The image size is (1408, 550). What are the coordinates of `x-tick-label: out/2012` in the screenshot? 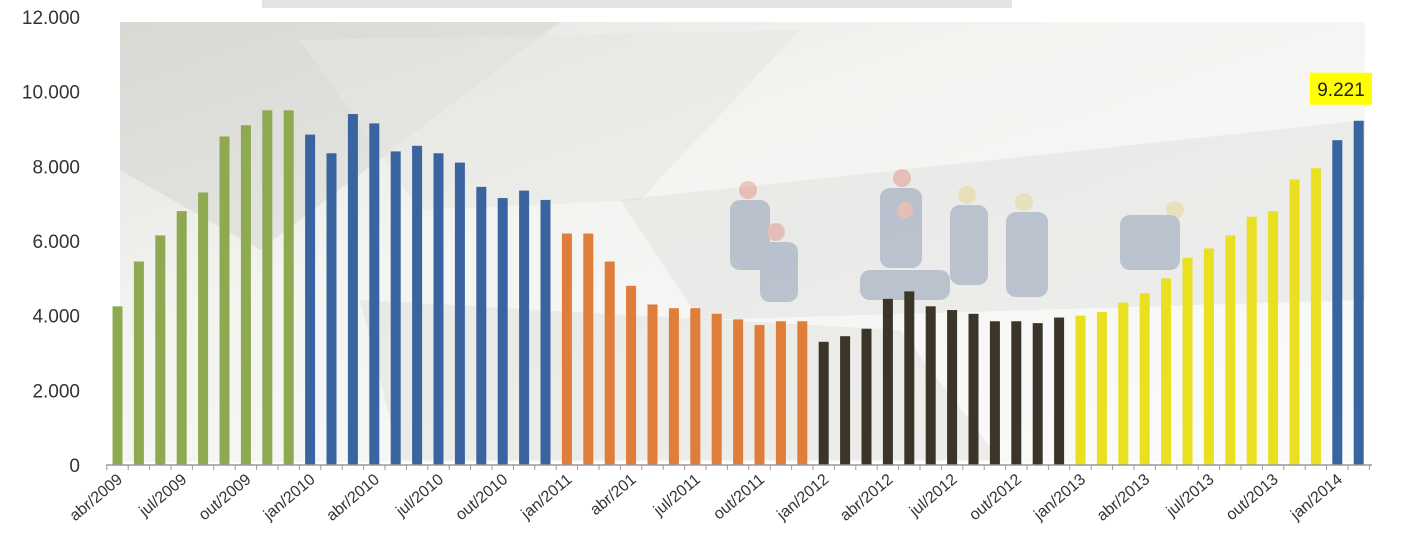 It's located at (995, 497).